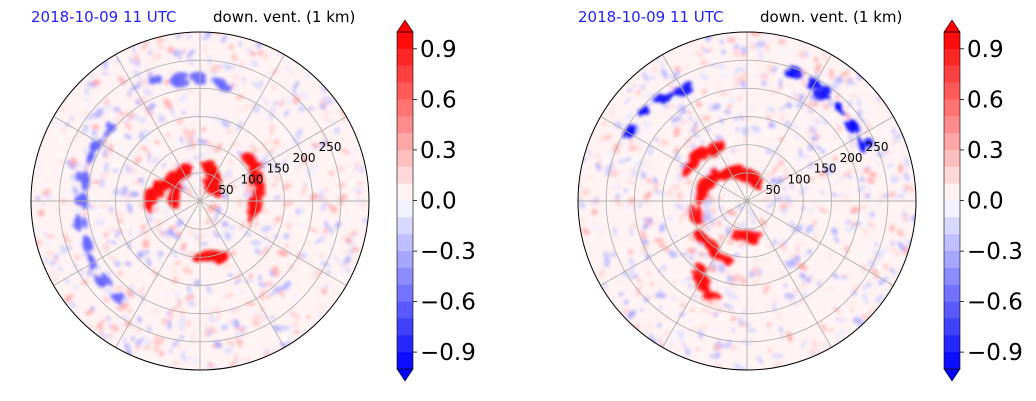 The image size is (1036, 401). Describe the element at coordinates (789, 274) in the screenshot. I see `grid-spoke` at that location.